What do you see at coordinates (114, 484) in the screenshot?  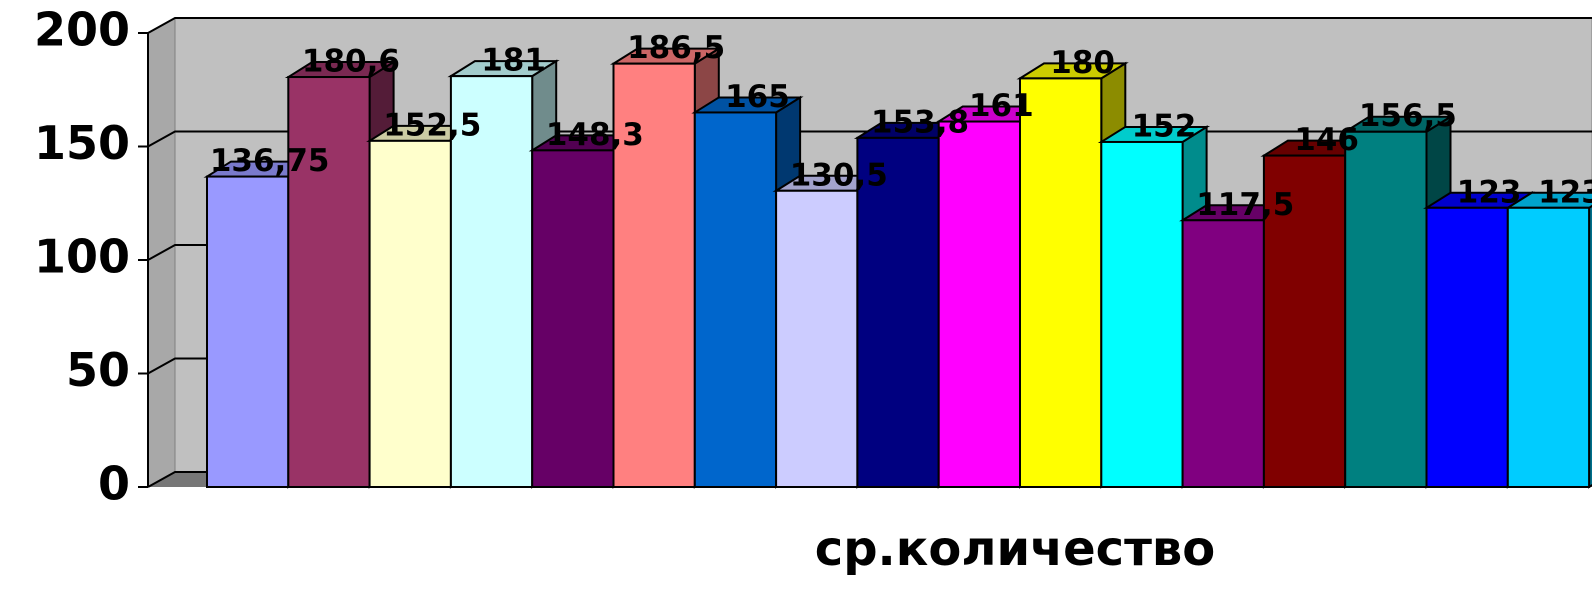 I see `y-tick-label: 0` at bounding box center [114, 484].